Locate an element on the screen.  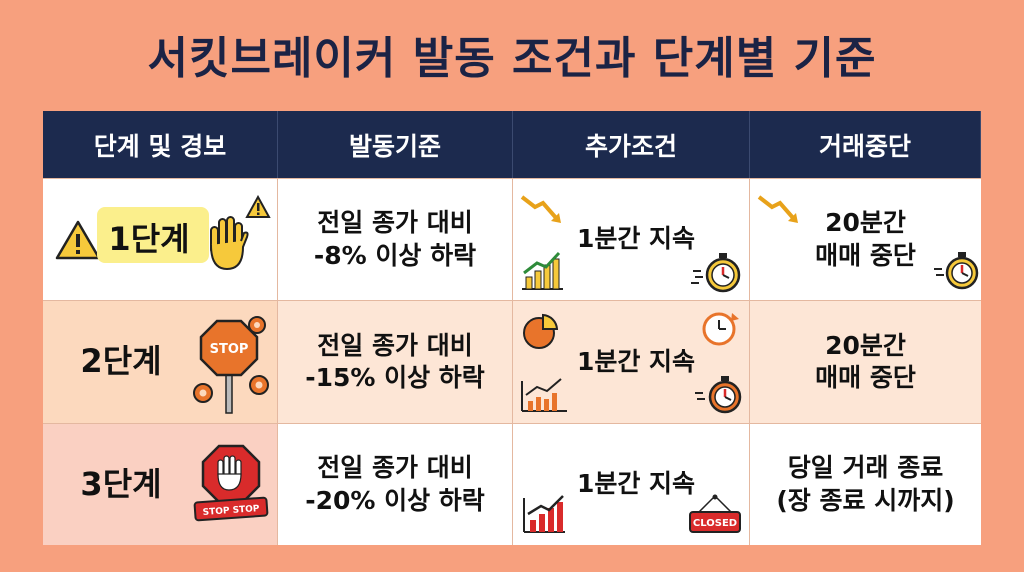
row1-stage-cell: 1단계 is located at coordinates (160, 239).